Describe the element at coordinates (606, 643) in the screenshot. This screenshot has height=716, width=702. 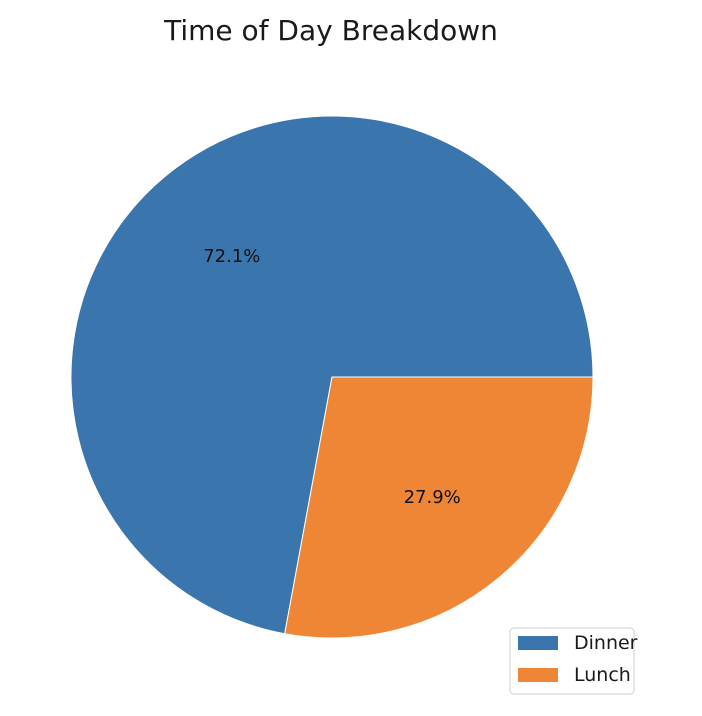
I see `legend-label-dinner: Dinner` at that location.